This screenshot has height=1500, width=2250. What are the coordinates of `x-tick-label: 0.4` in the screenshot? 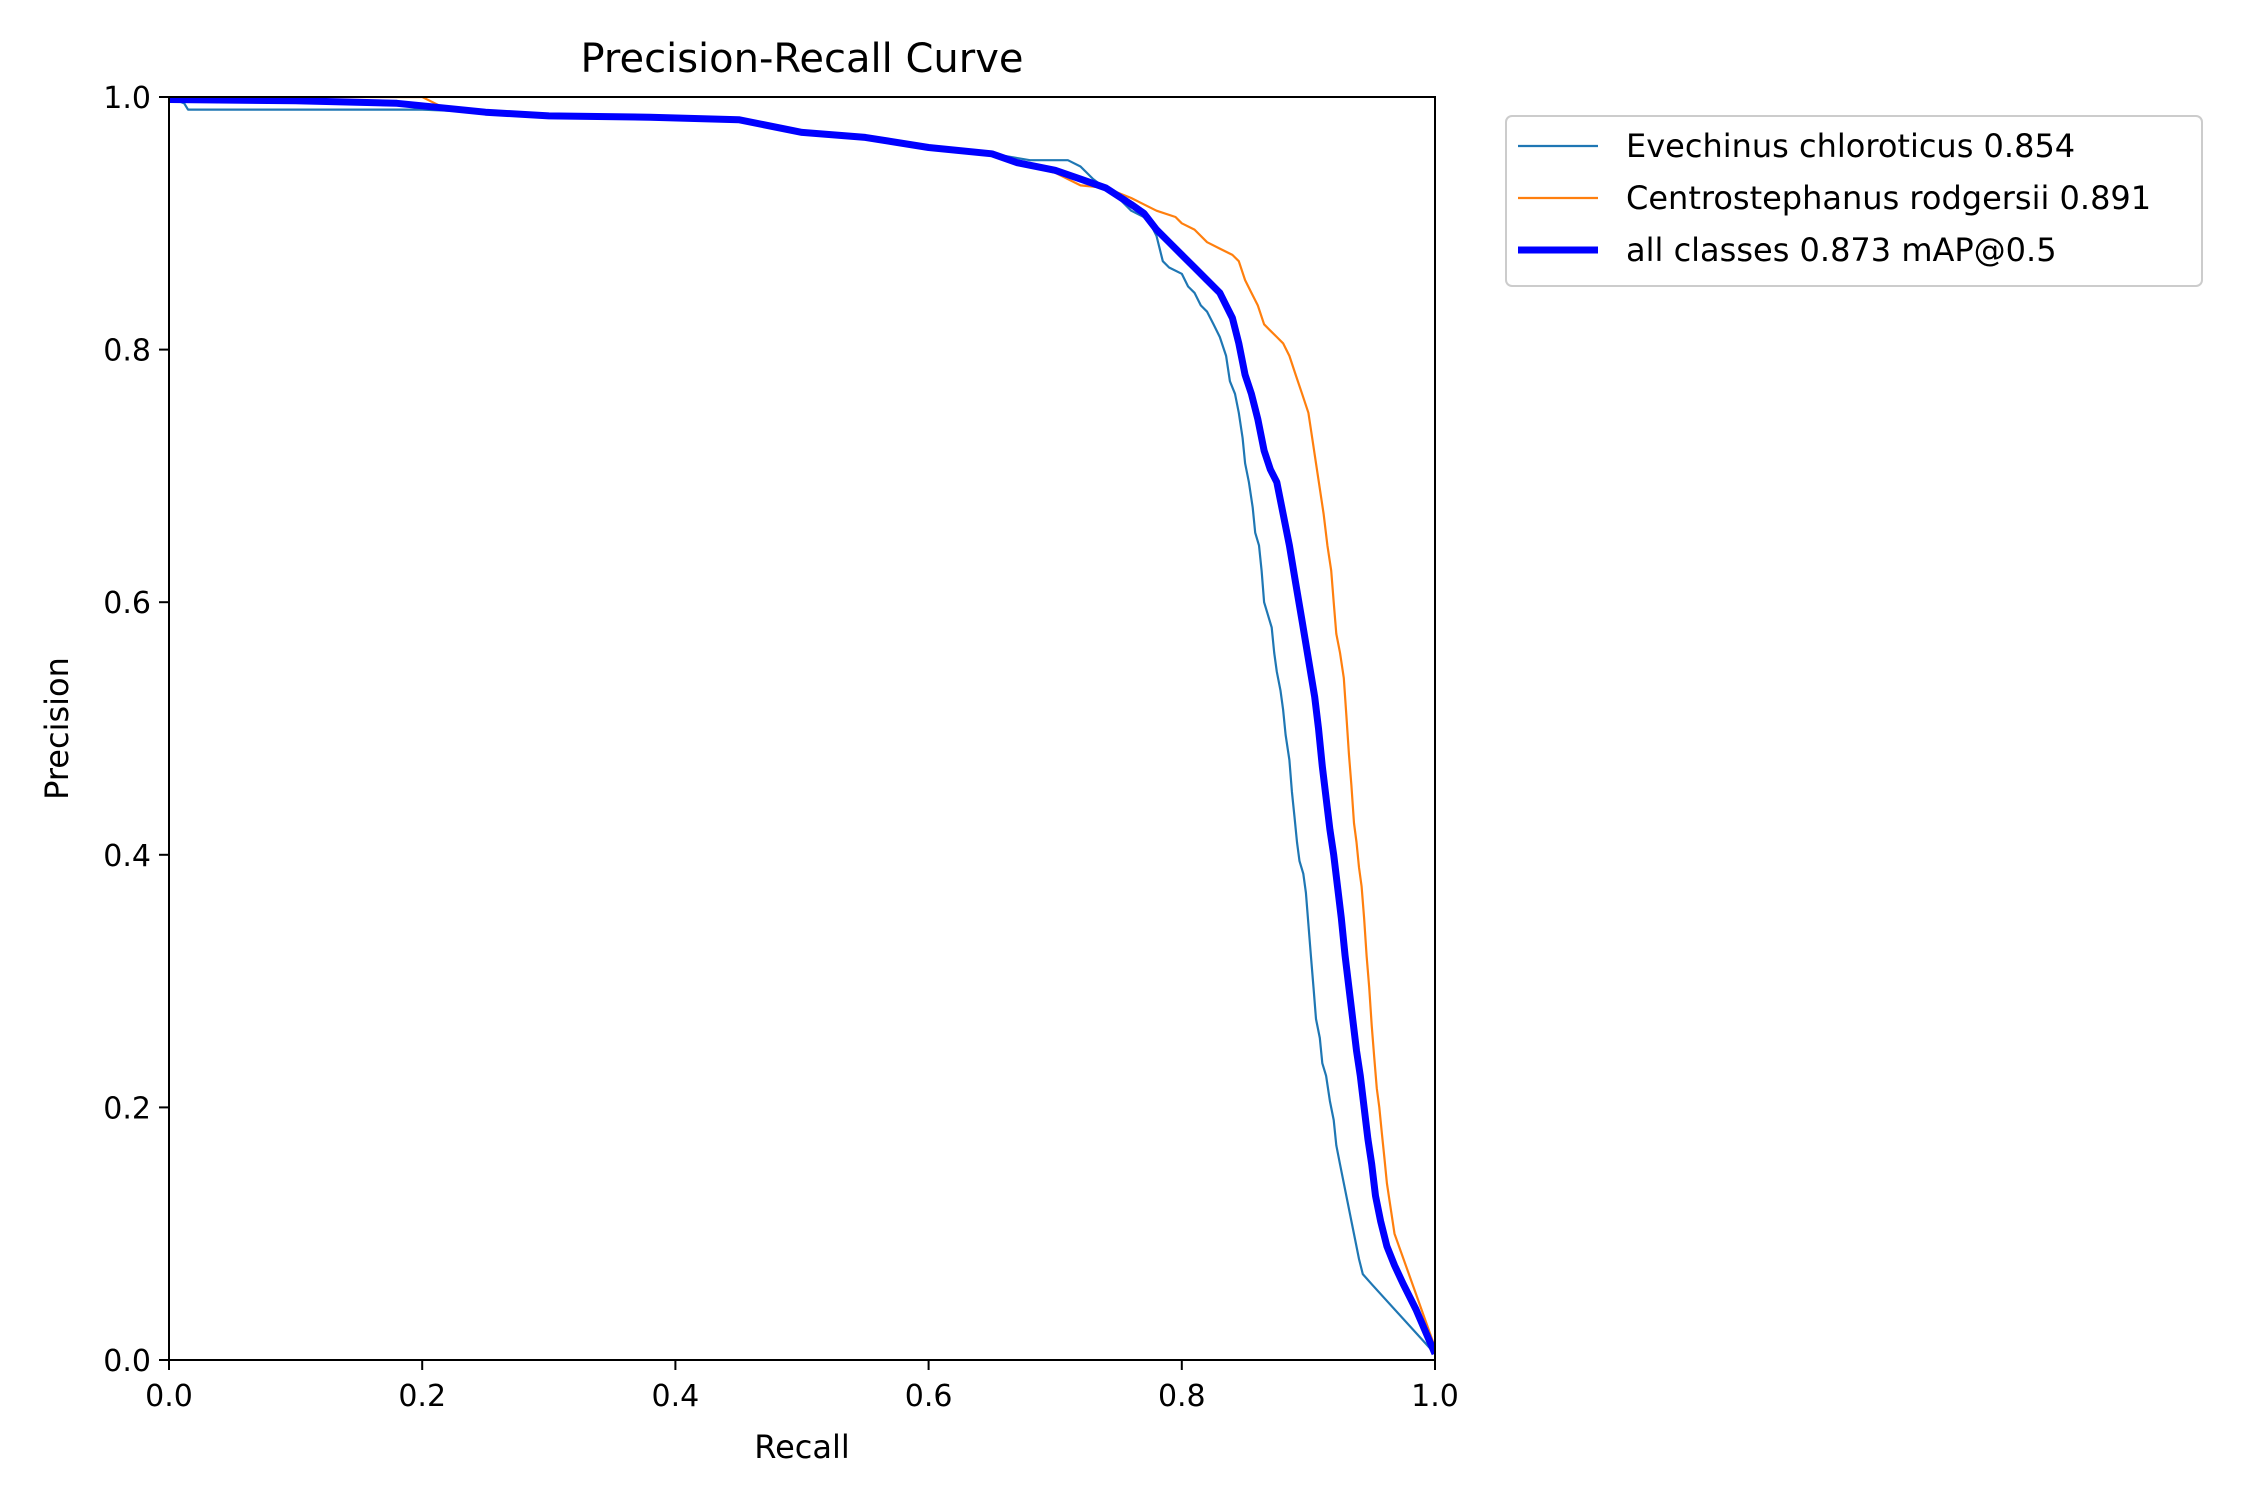 It's located at (676, 1396).